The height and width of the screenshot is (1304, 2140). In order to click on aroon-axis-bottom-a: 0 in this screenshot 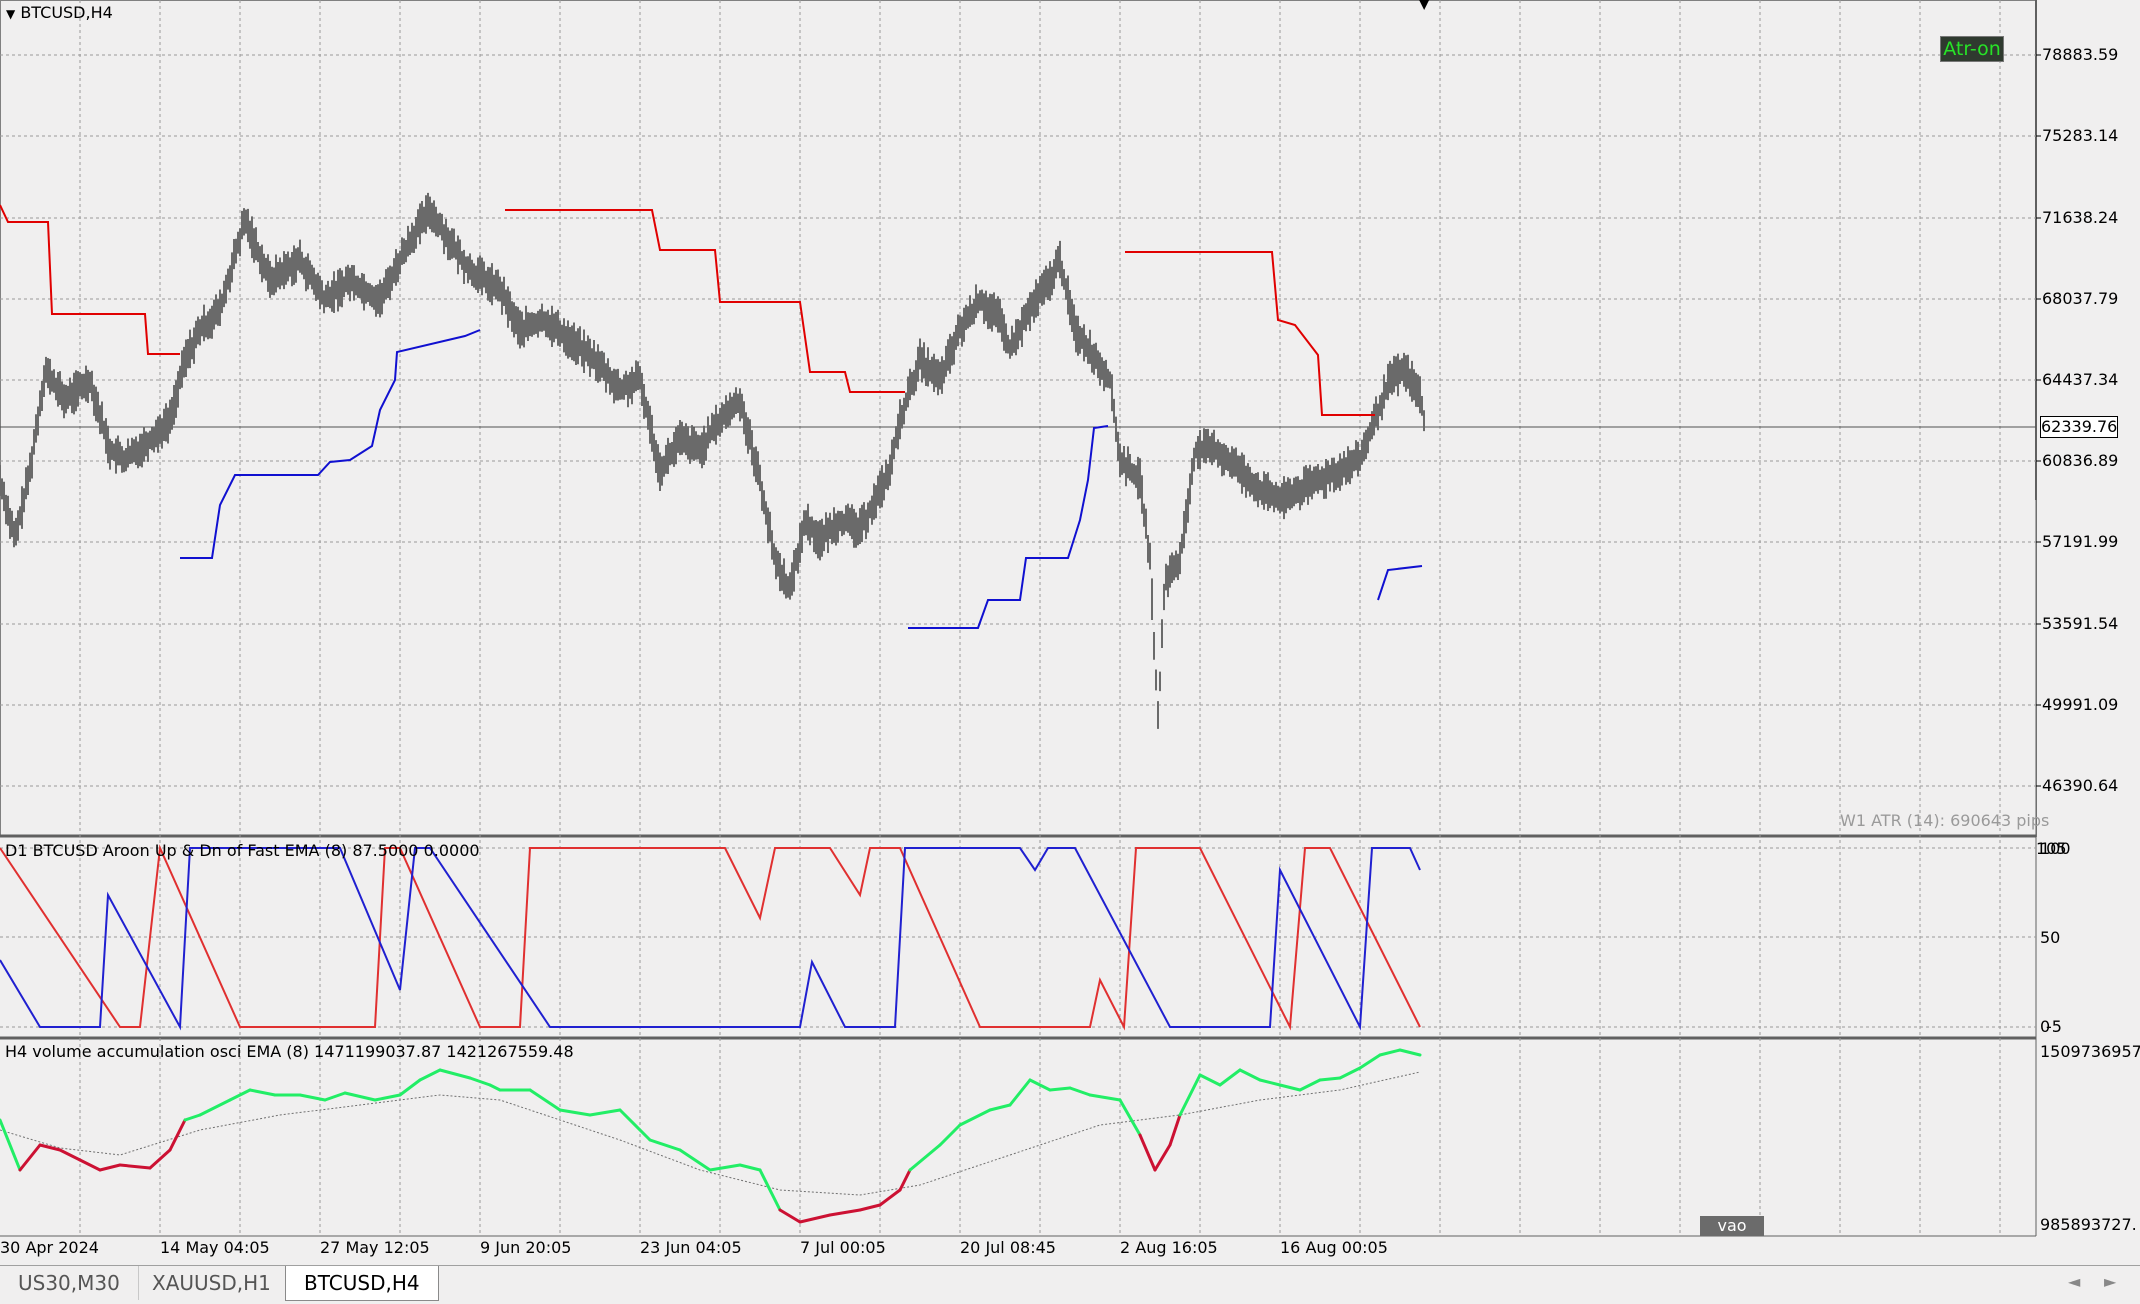, I will do `click(2045, 1026)`.